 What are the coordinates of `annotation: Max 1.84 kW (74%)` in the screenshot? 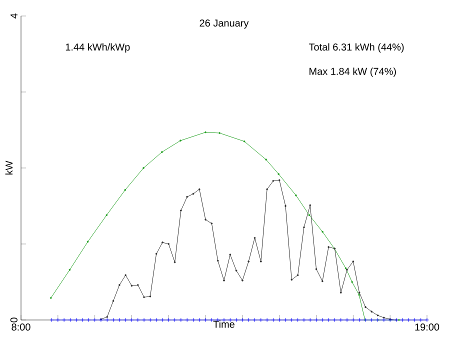 It's located at (353, 72).